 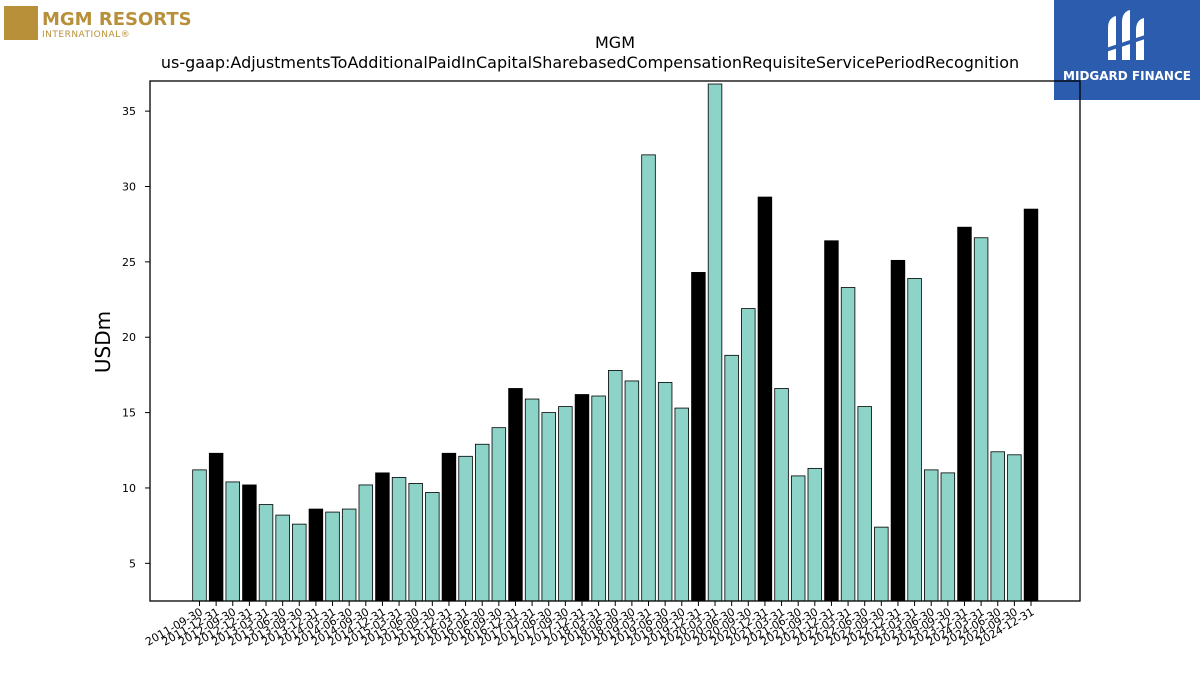 What do you see at coordinates (103, 342) in the screenshot?
I see `y-axis-label: USDm` at bounding box center [103, 342].